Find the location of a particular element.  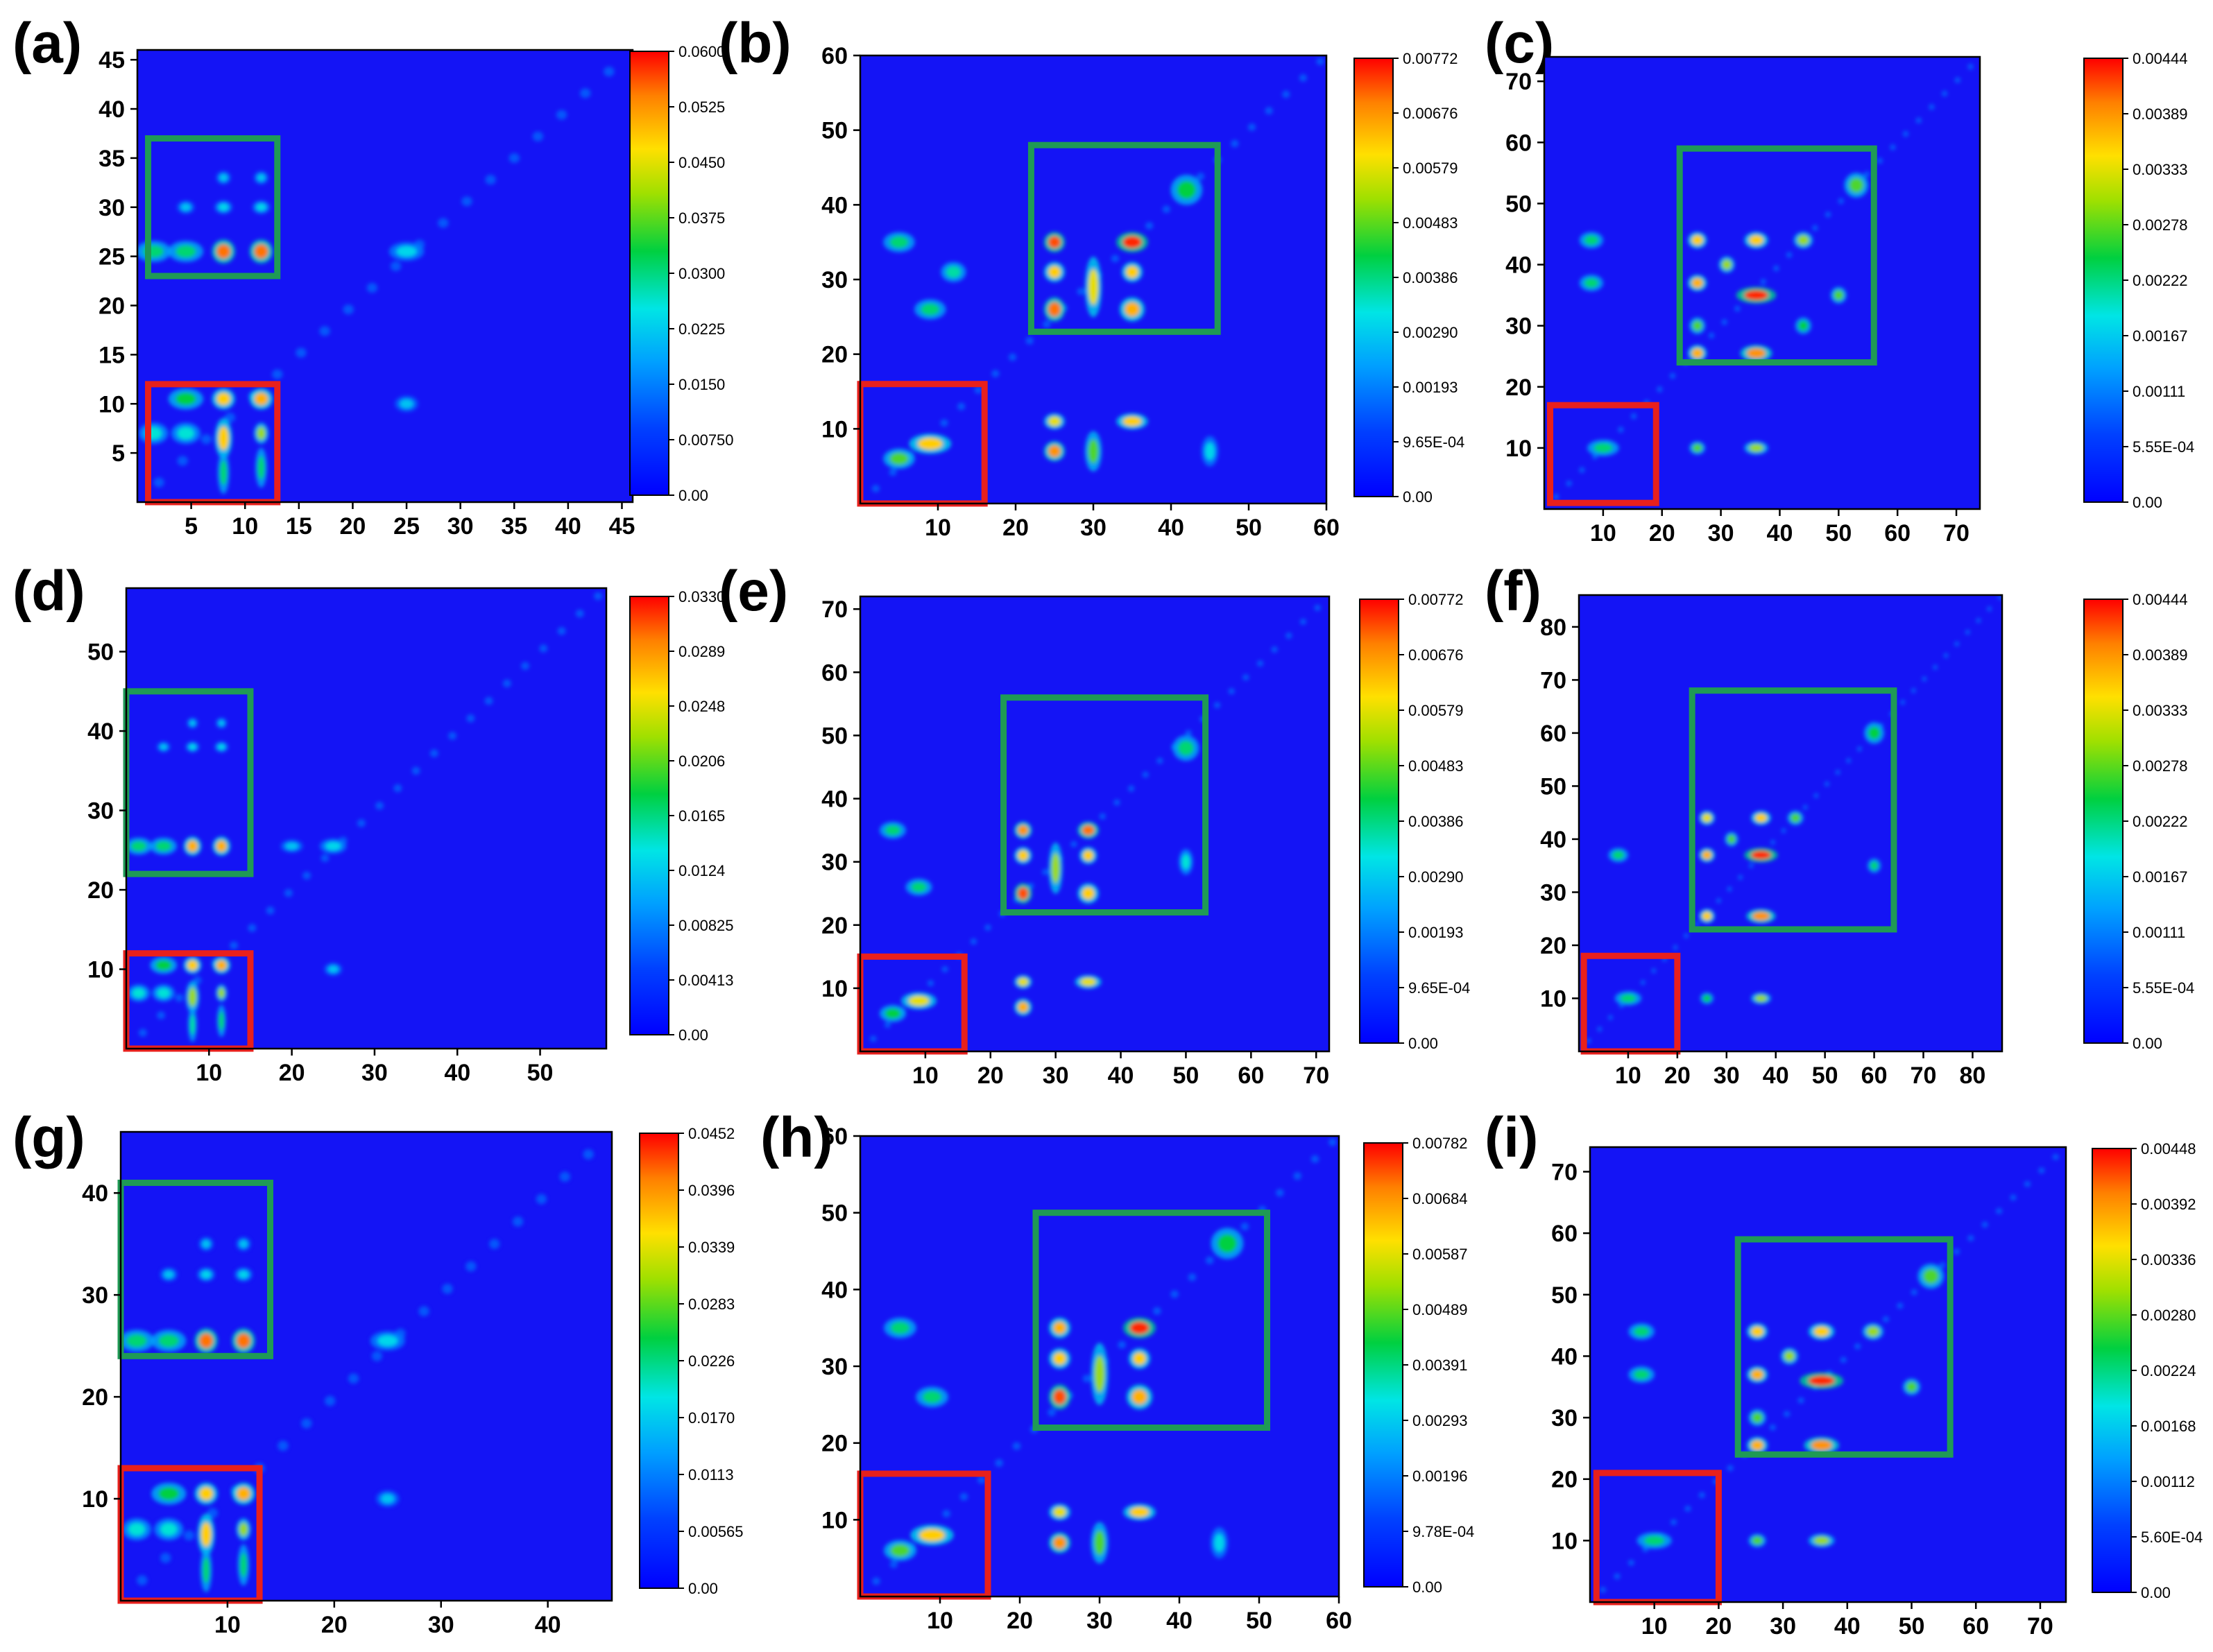

panel-label: (b) is located at coordinates (755, 43).